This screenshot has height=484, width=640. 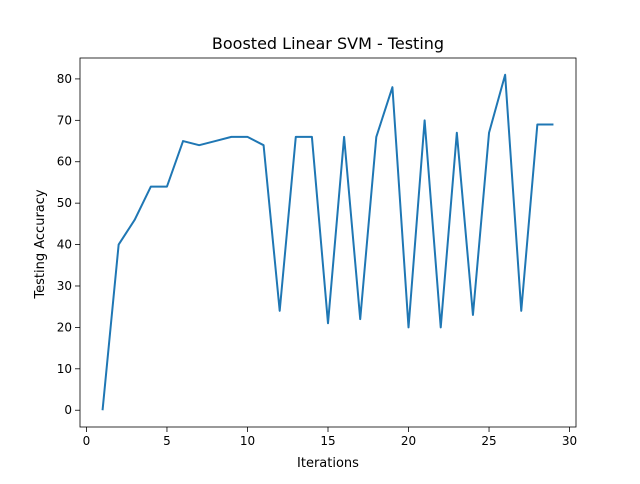 I want to click on y-tick-label: 20, so click(x=64, y=327).